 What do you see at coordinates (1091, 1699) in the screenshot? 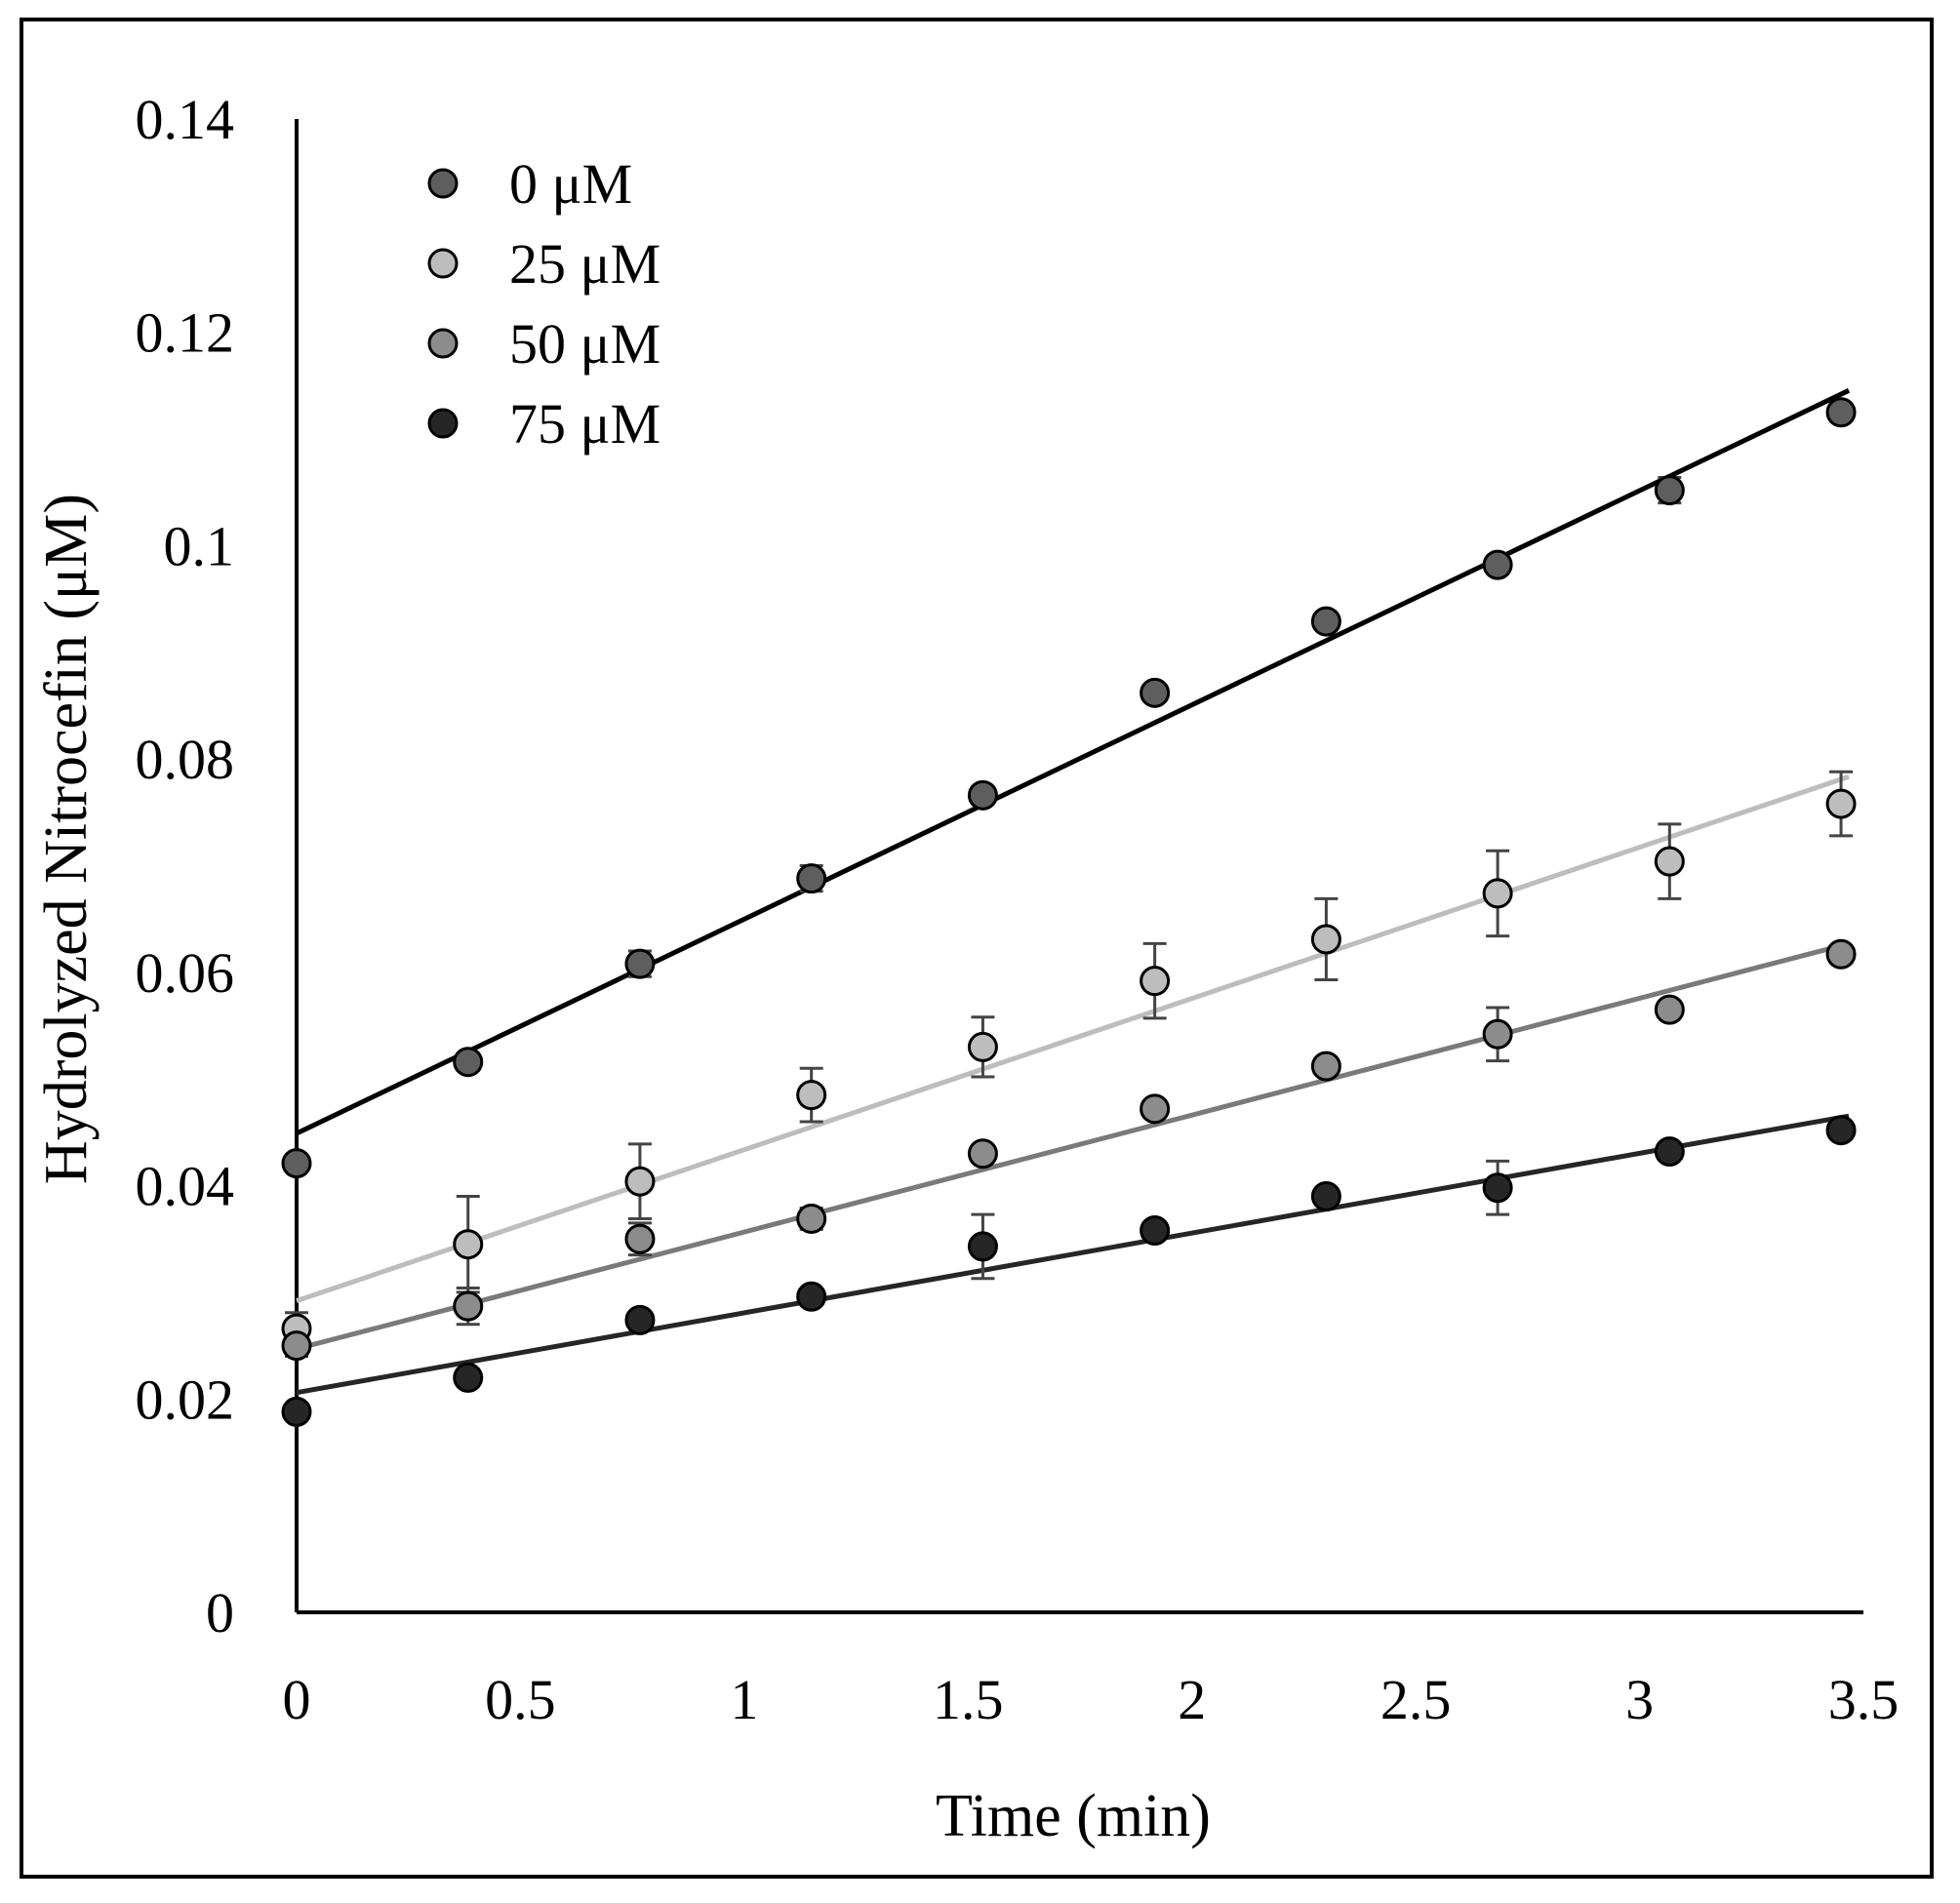
I see `x-tick-labels: 0 0.5 1 1.5 2 2.5 3 3.5` at bounding box center [1091, 1699].